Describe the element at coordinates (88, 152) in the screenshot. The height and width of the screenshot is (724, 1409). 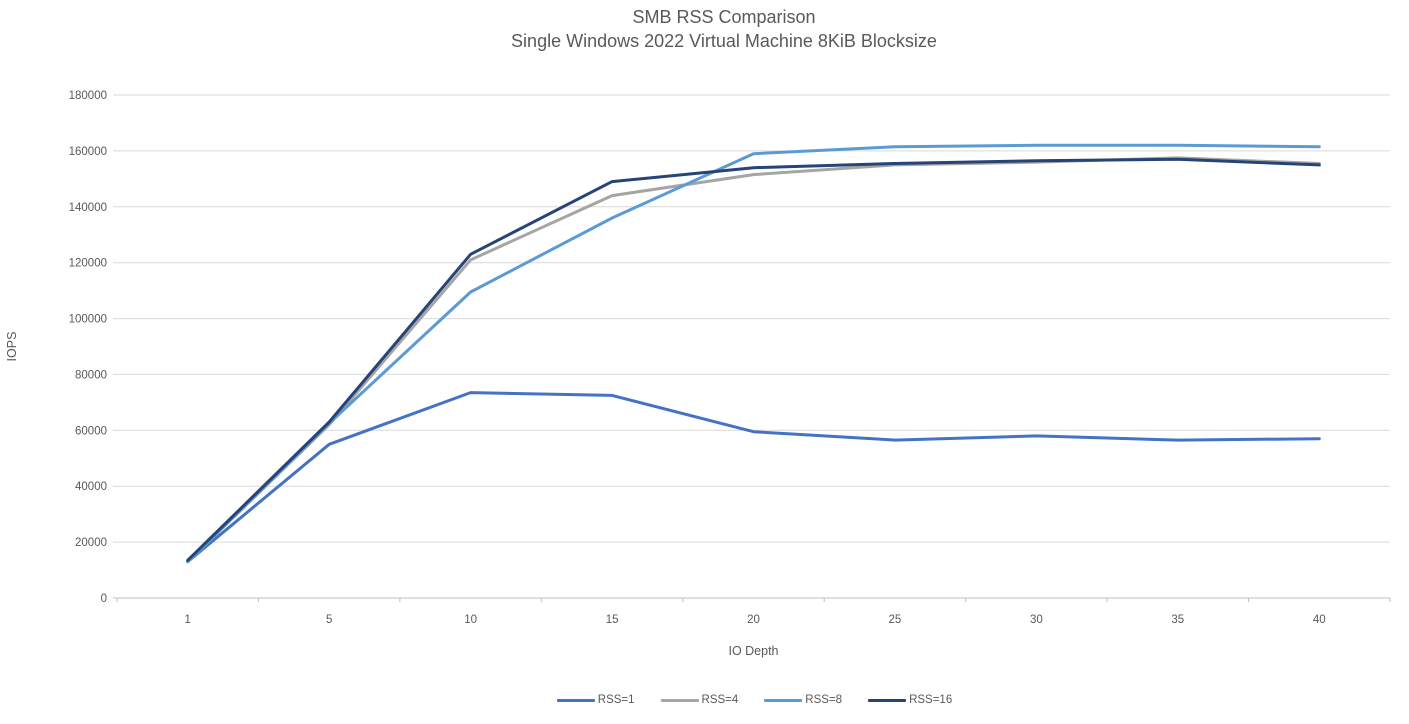
I see `y-tick-label: 160000` at that location.